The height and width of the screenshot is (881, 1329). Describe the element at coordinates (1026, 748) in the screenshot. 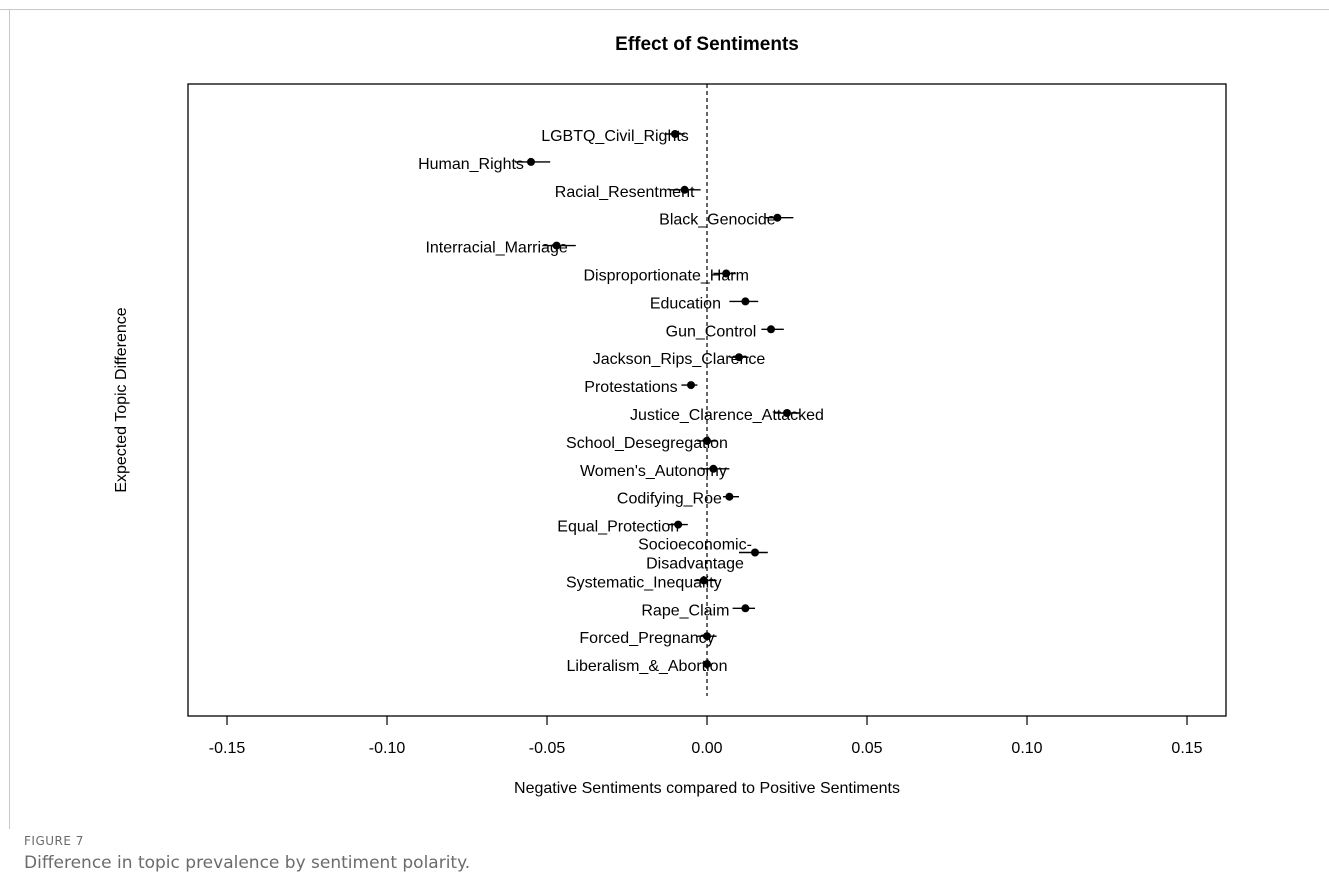

I see `x-tick-label: 0.10` at that location.